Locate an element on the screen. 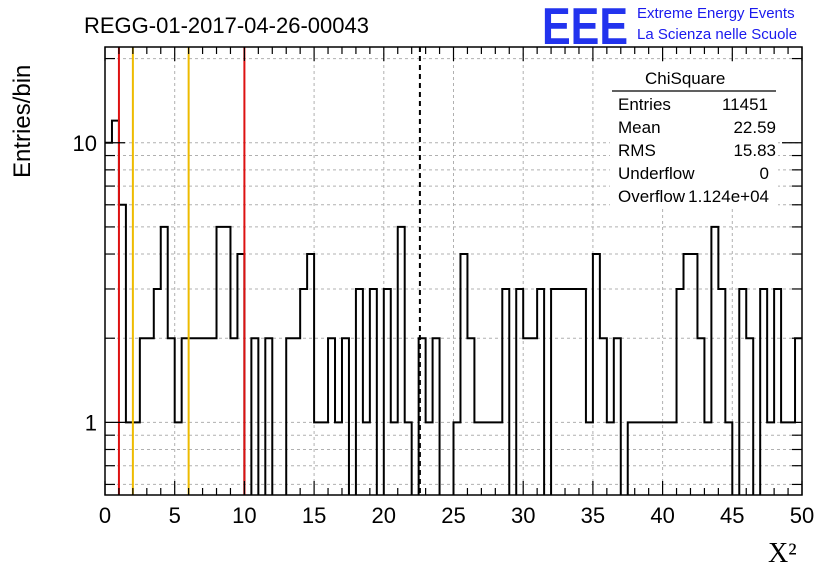  x-tick-label: 35 is located at coordinates (593, 515).